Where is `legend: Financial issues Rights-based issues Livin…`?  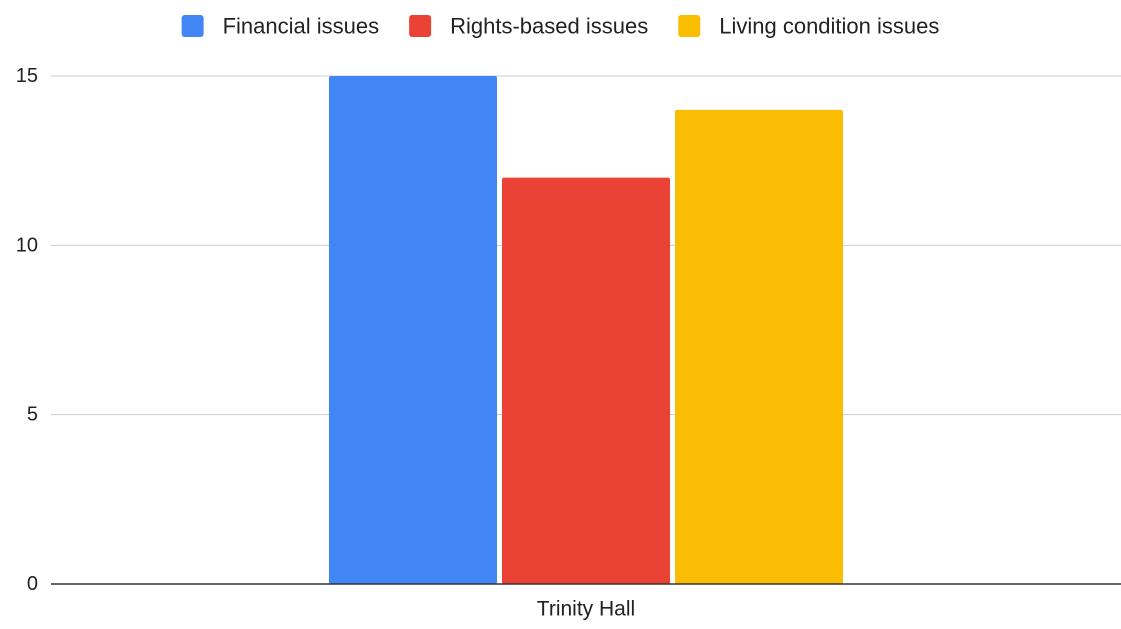
legend: Financial issues Rights-based issues Livin… is located at coordinates (560, 26).